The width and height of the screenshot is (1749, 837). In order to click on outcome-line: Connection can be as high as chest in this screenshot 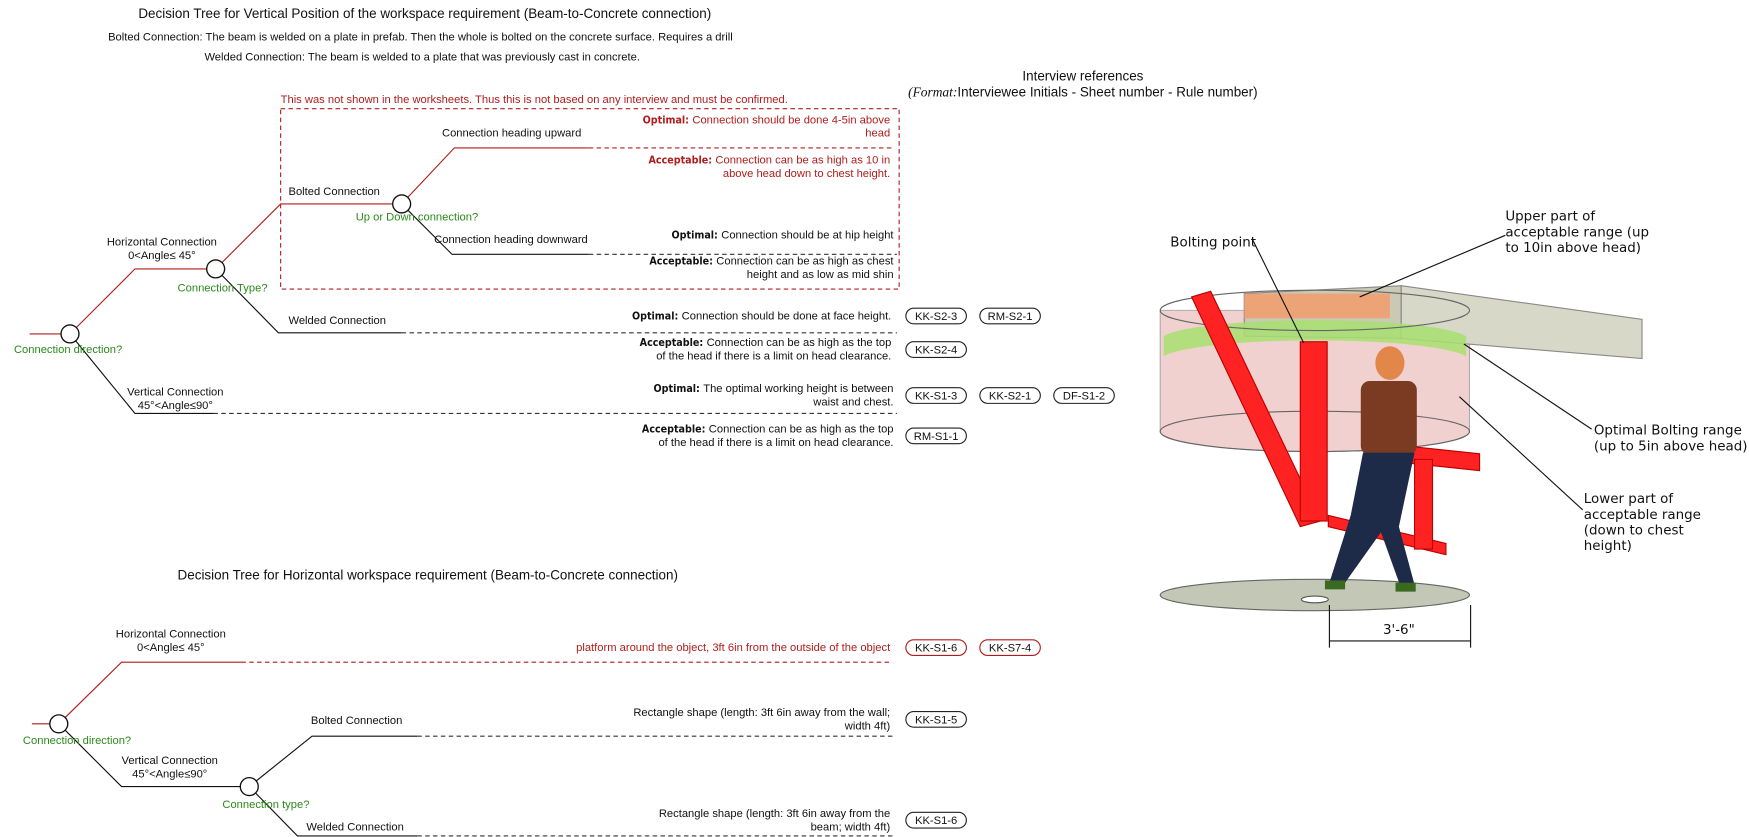, I will do `click(805, 261)`.